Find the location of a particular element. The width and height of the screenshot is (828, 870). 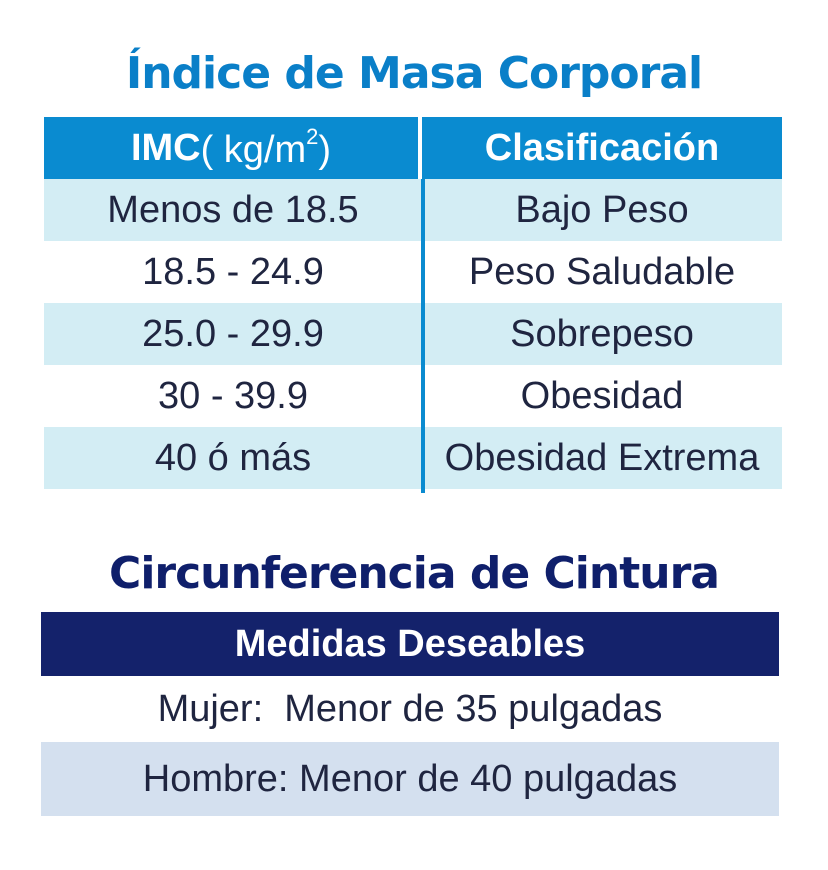

waist-table-header: Medidas Deseables is located at coordinates (410, 644).